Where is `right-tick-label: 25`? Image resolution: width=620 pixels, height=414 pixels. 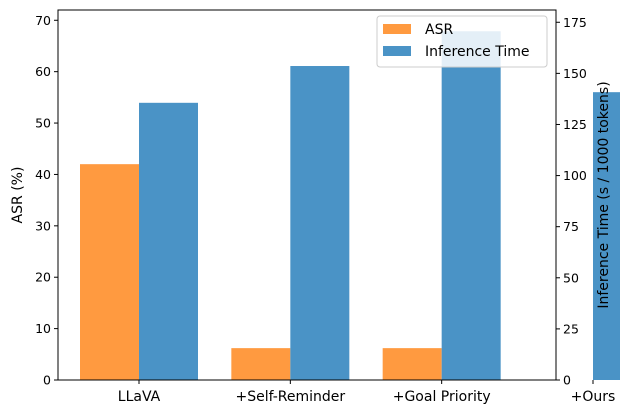 right-tick-label: 25 is located at coordinates (571, 328).